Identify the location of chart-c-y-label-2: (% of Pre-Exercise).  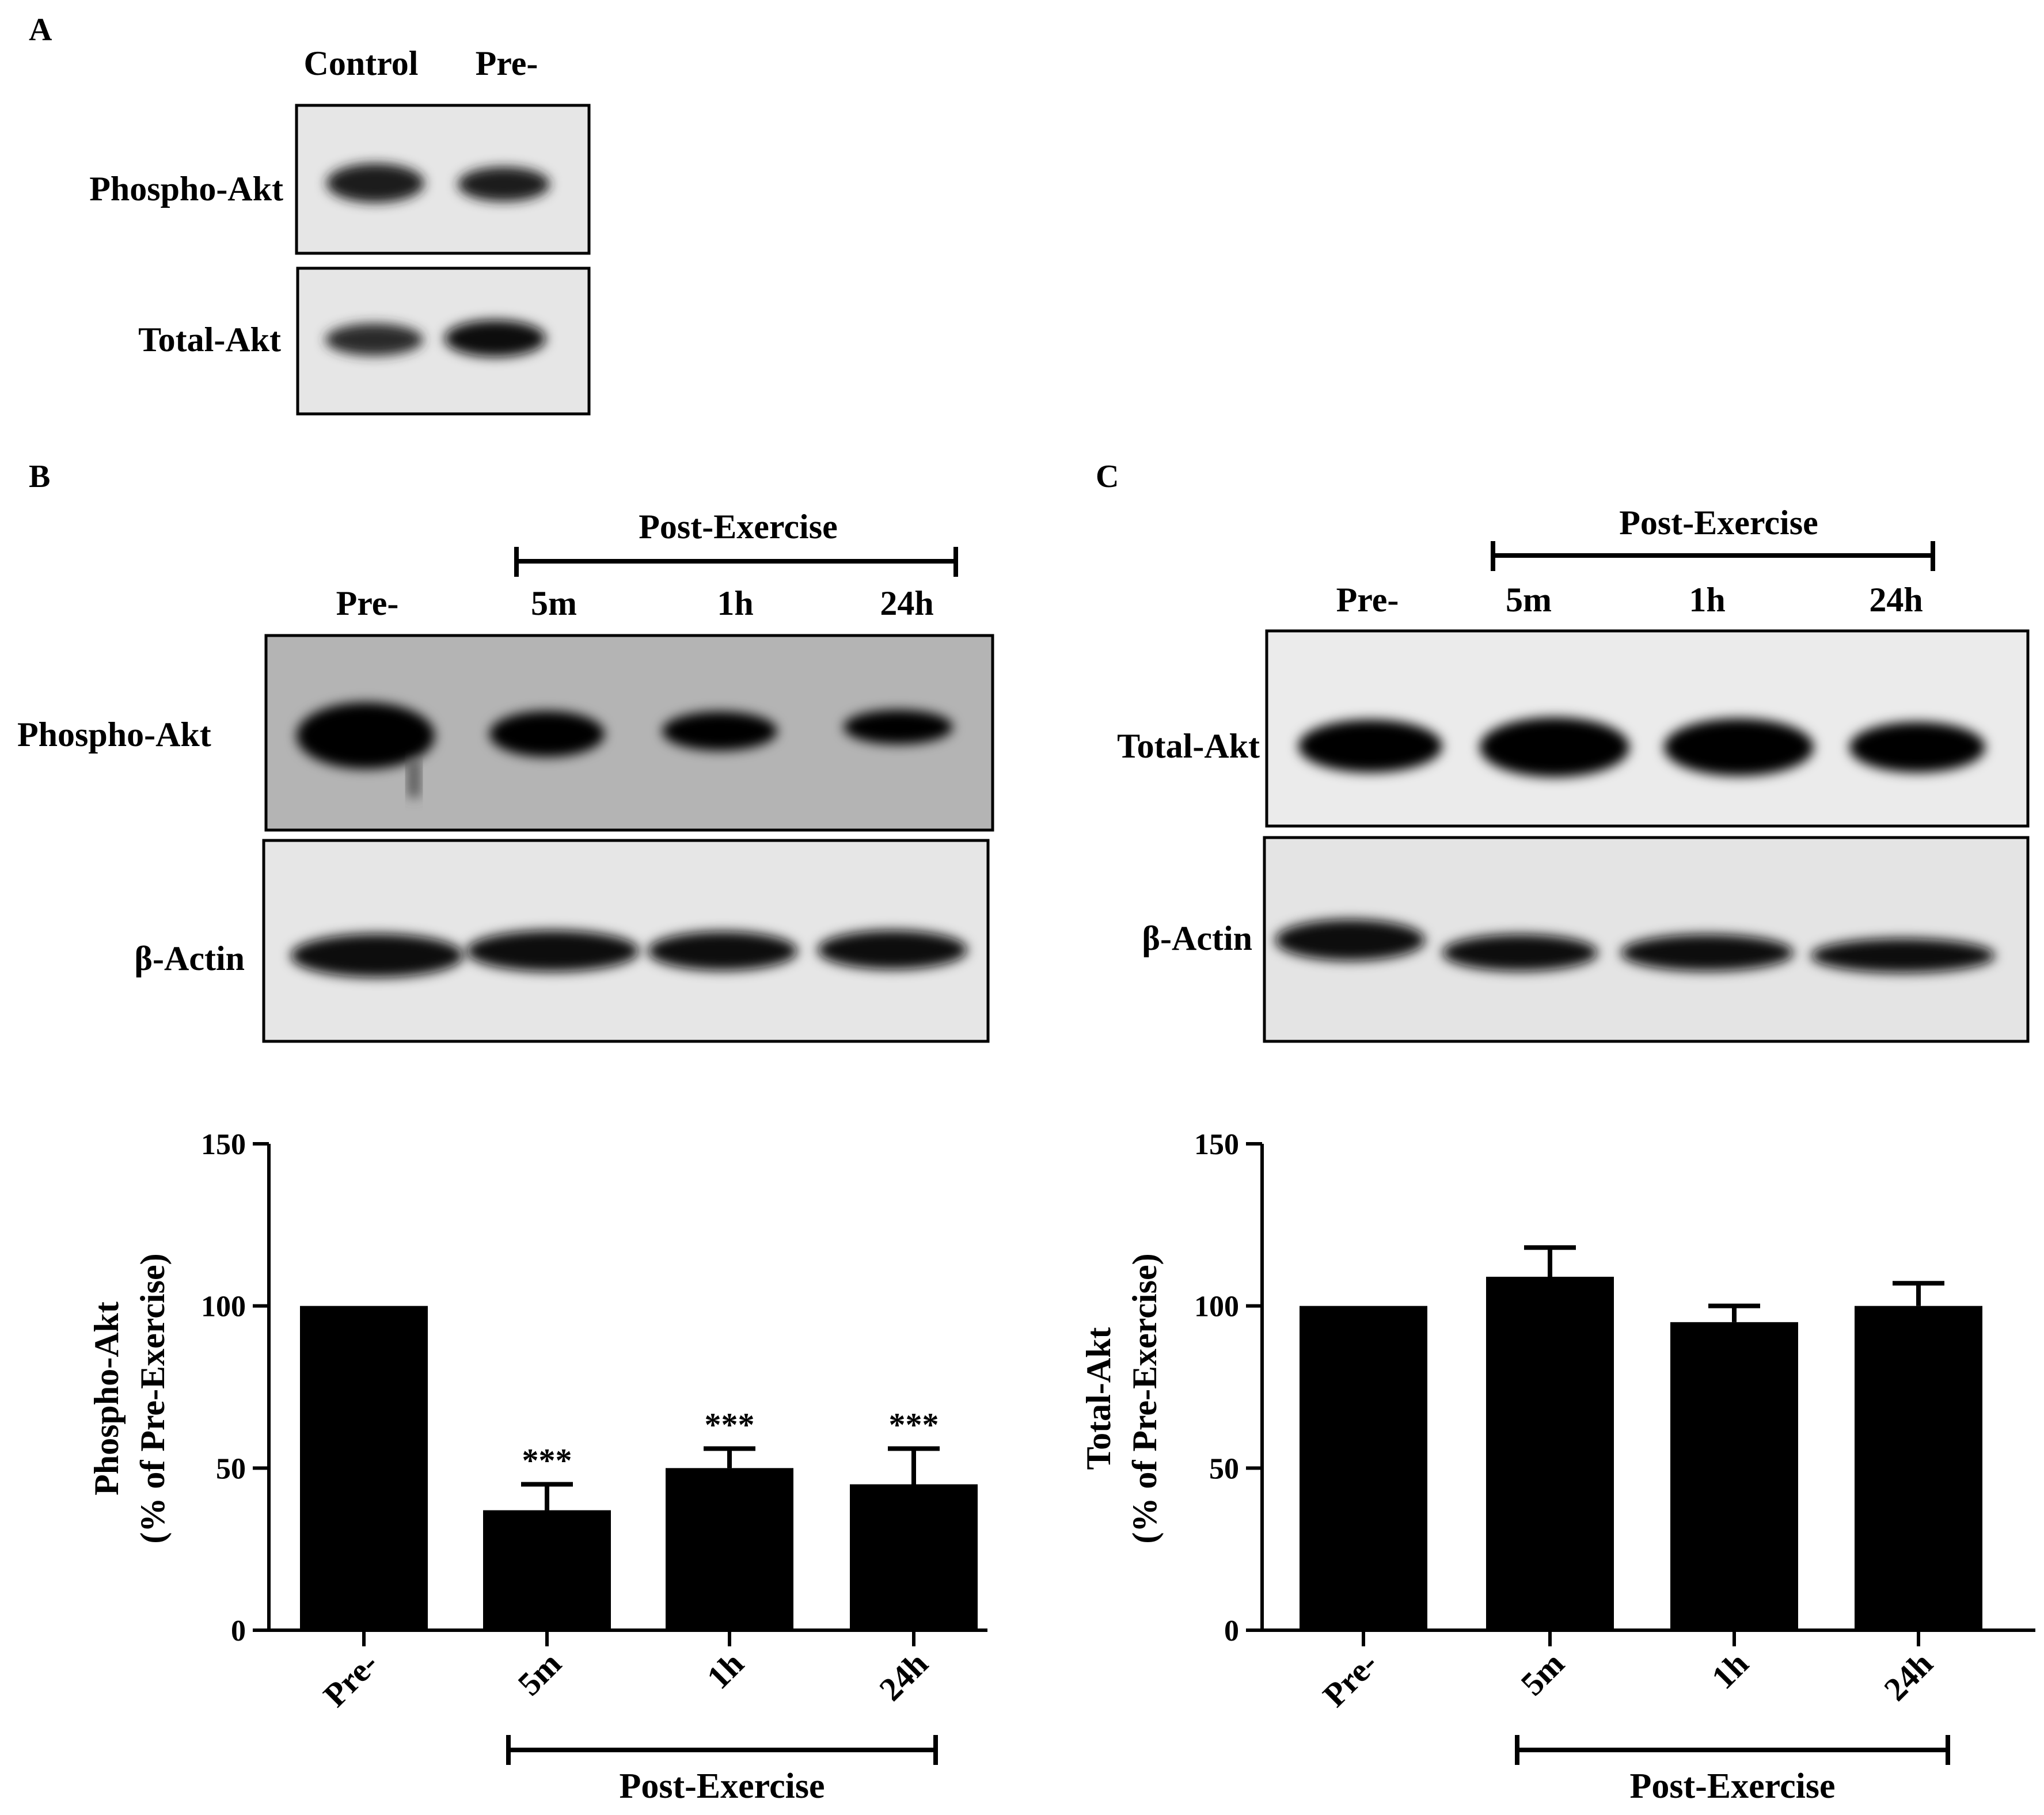
(1145, 1398).